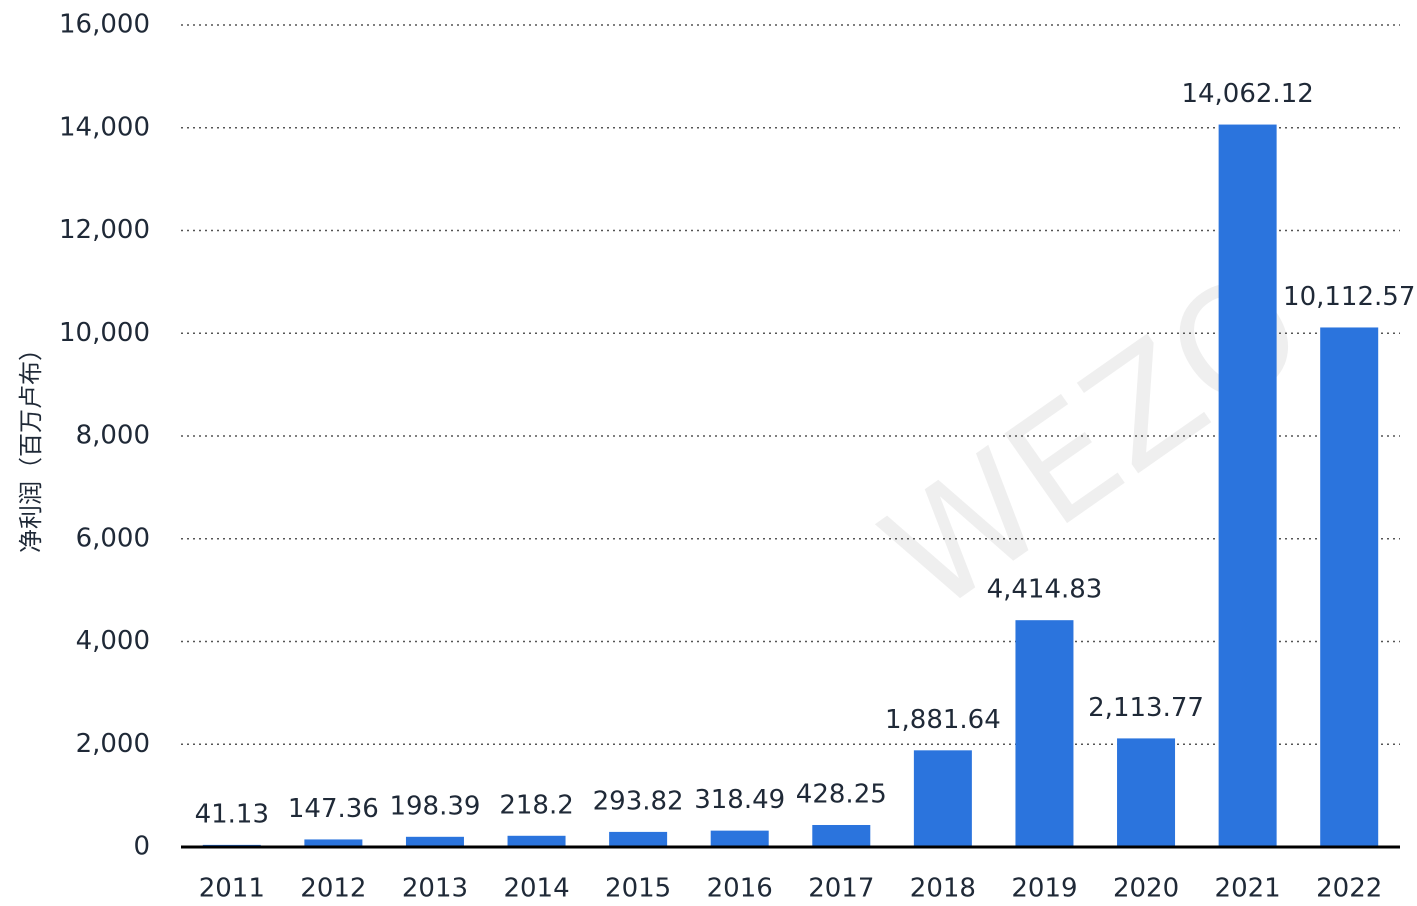 This screenshot has height=906, width=1417. I want to click on x-tick-label: 2016, so click(740, 889).